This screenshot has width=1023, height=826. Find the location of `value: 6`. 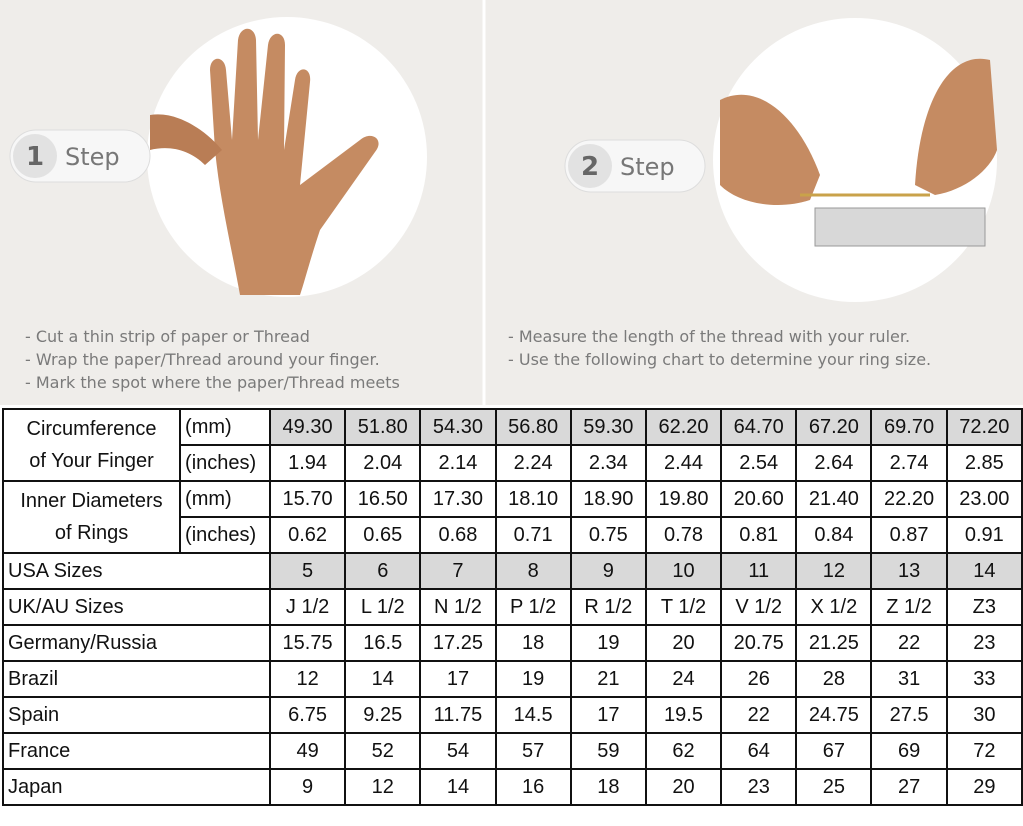

value: 6 is located at coordinates (383, 571).